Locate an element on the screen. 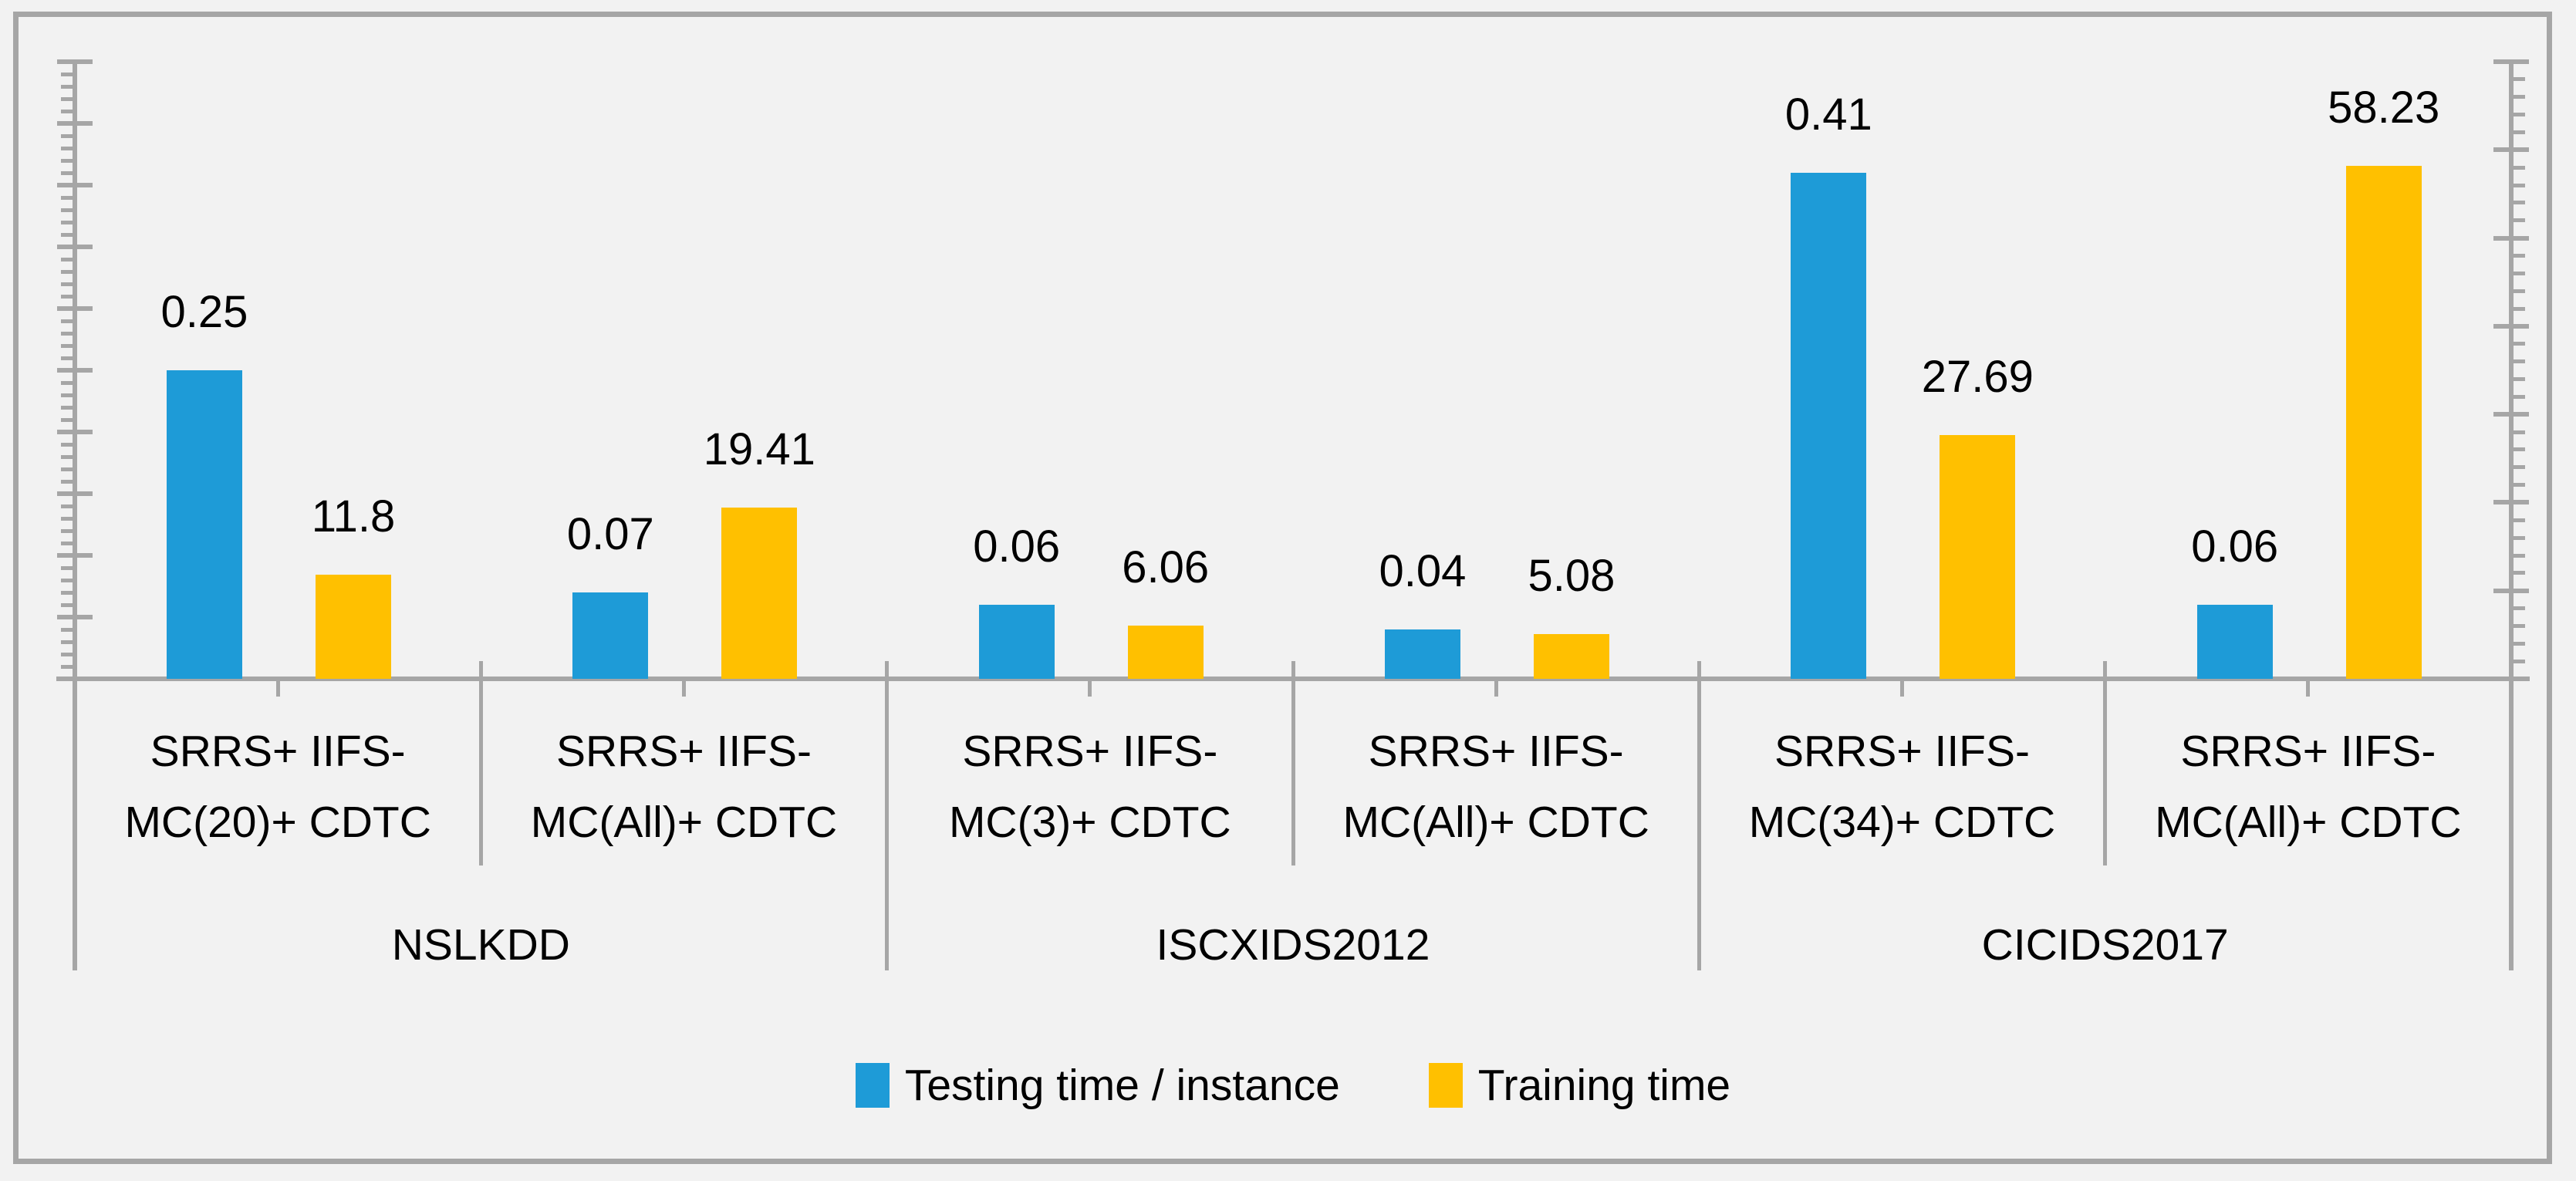 The image size is (2576, 1181). legend-label-testing-time: Testing time / instance is located at coordinates (1122, 1085).